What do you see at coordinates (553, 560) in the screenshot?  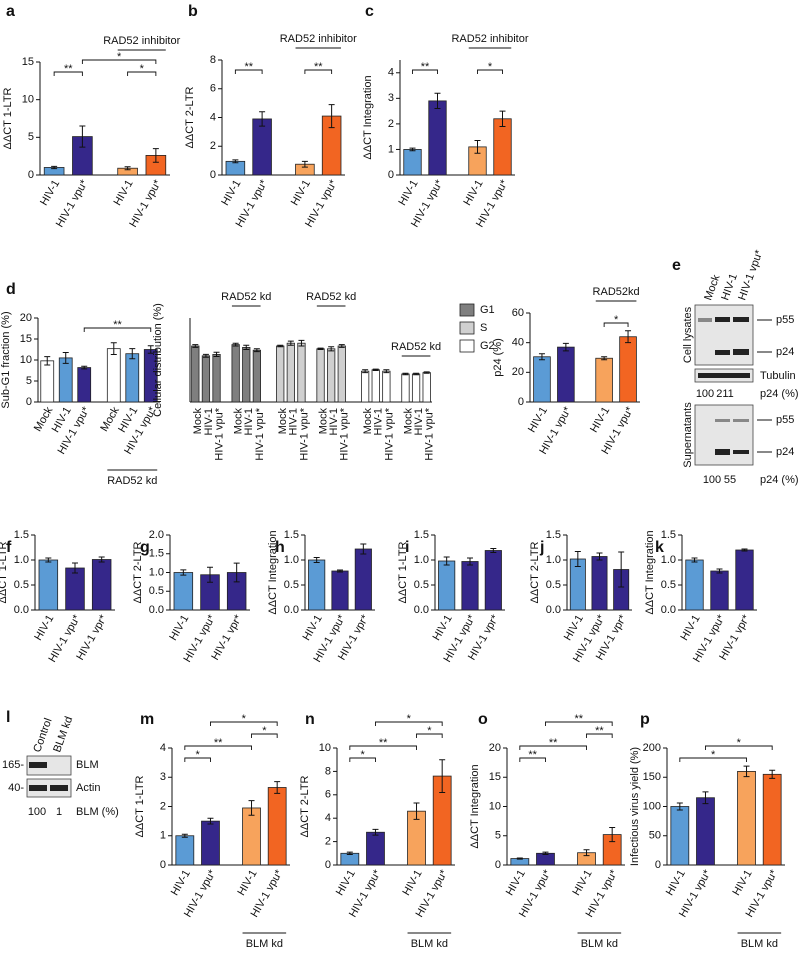 I see `y-tick-label: 1.0` at bounding box center [553, 560].